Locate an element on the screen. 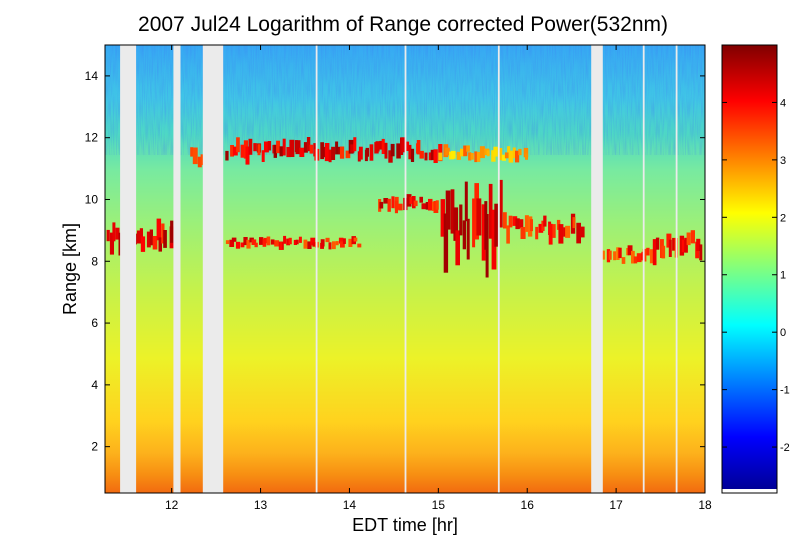  colorbar-frame is located at coordinates (749, 269).